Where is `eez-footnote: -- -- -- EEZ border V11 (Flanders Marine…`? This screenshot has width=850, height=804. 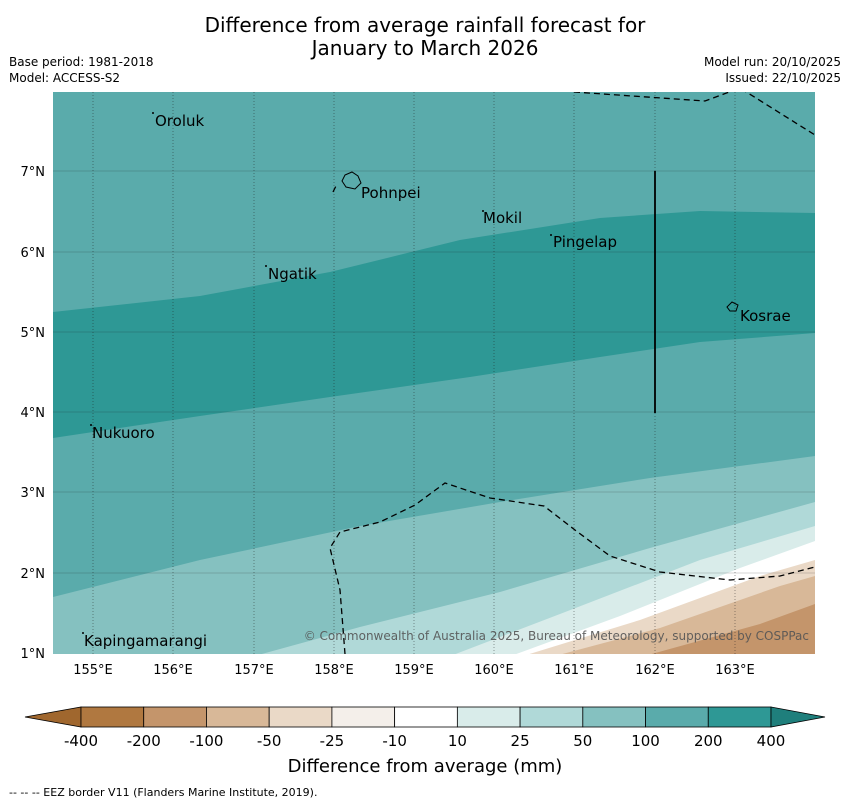
eez-footnote: -- -- -- EEZ border V11 (Flanders Marine… is located at coordinates (163, 792).